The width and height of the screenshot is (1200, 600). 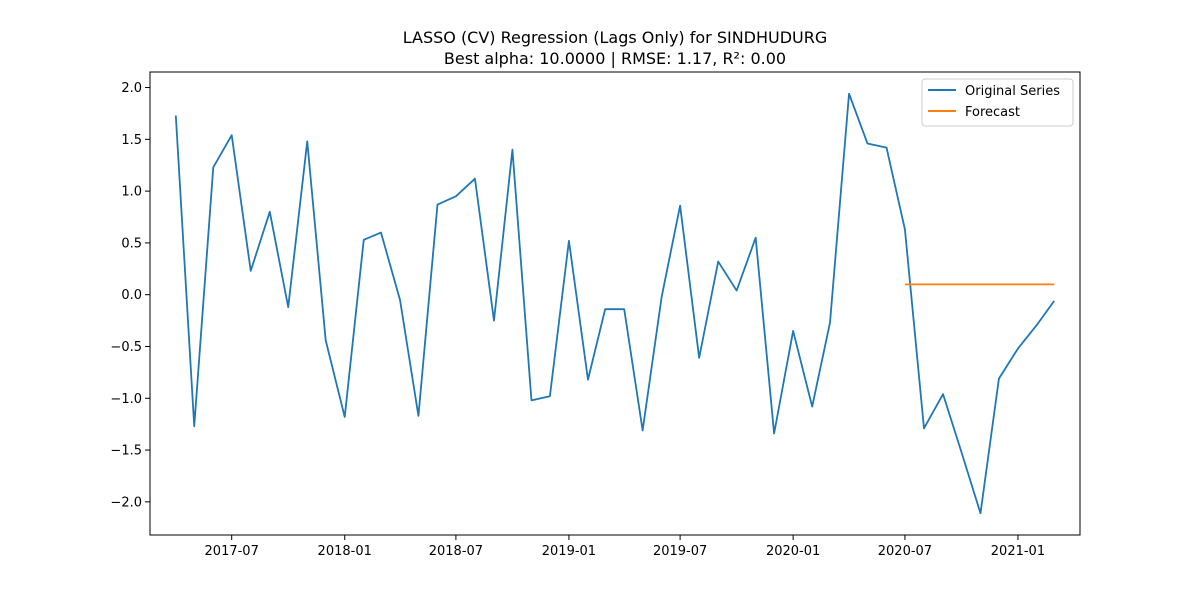 I want to click on y-axis: −2.0 −1.5 −1.0 −0.5 0.0 0.5 1.0 1.5 2.0, so click(x=130, y=295).